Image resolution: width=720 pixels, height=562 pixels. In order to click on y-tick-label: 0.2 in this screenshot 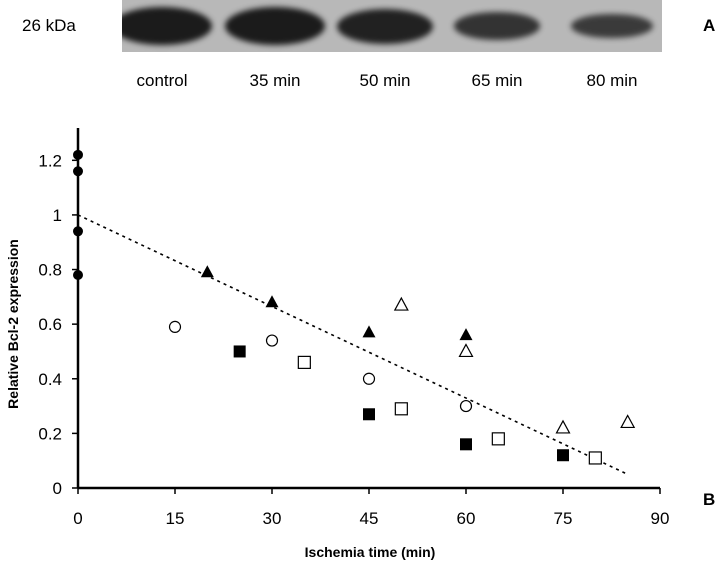, I will do `click(50, 433)`.